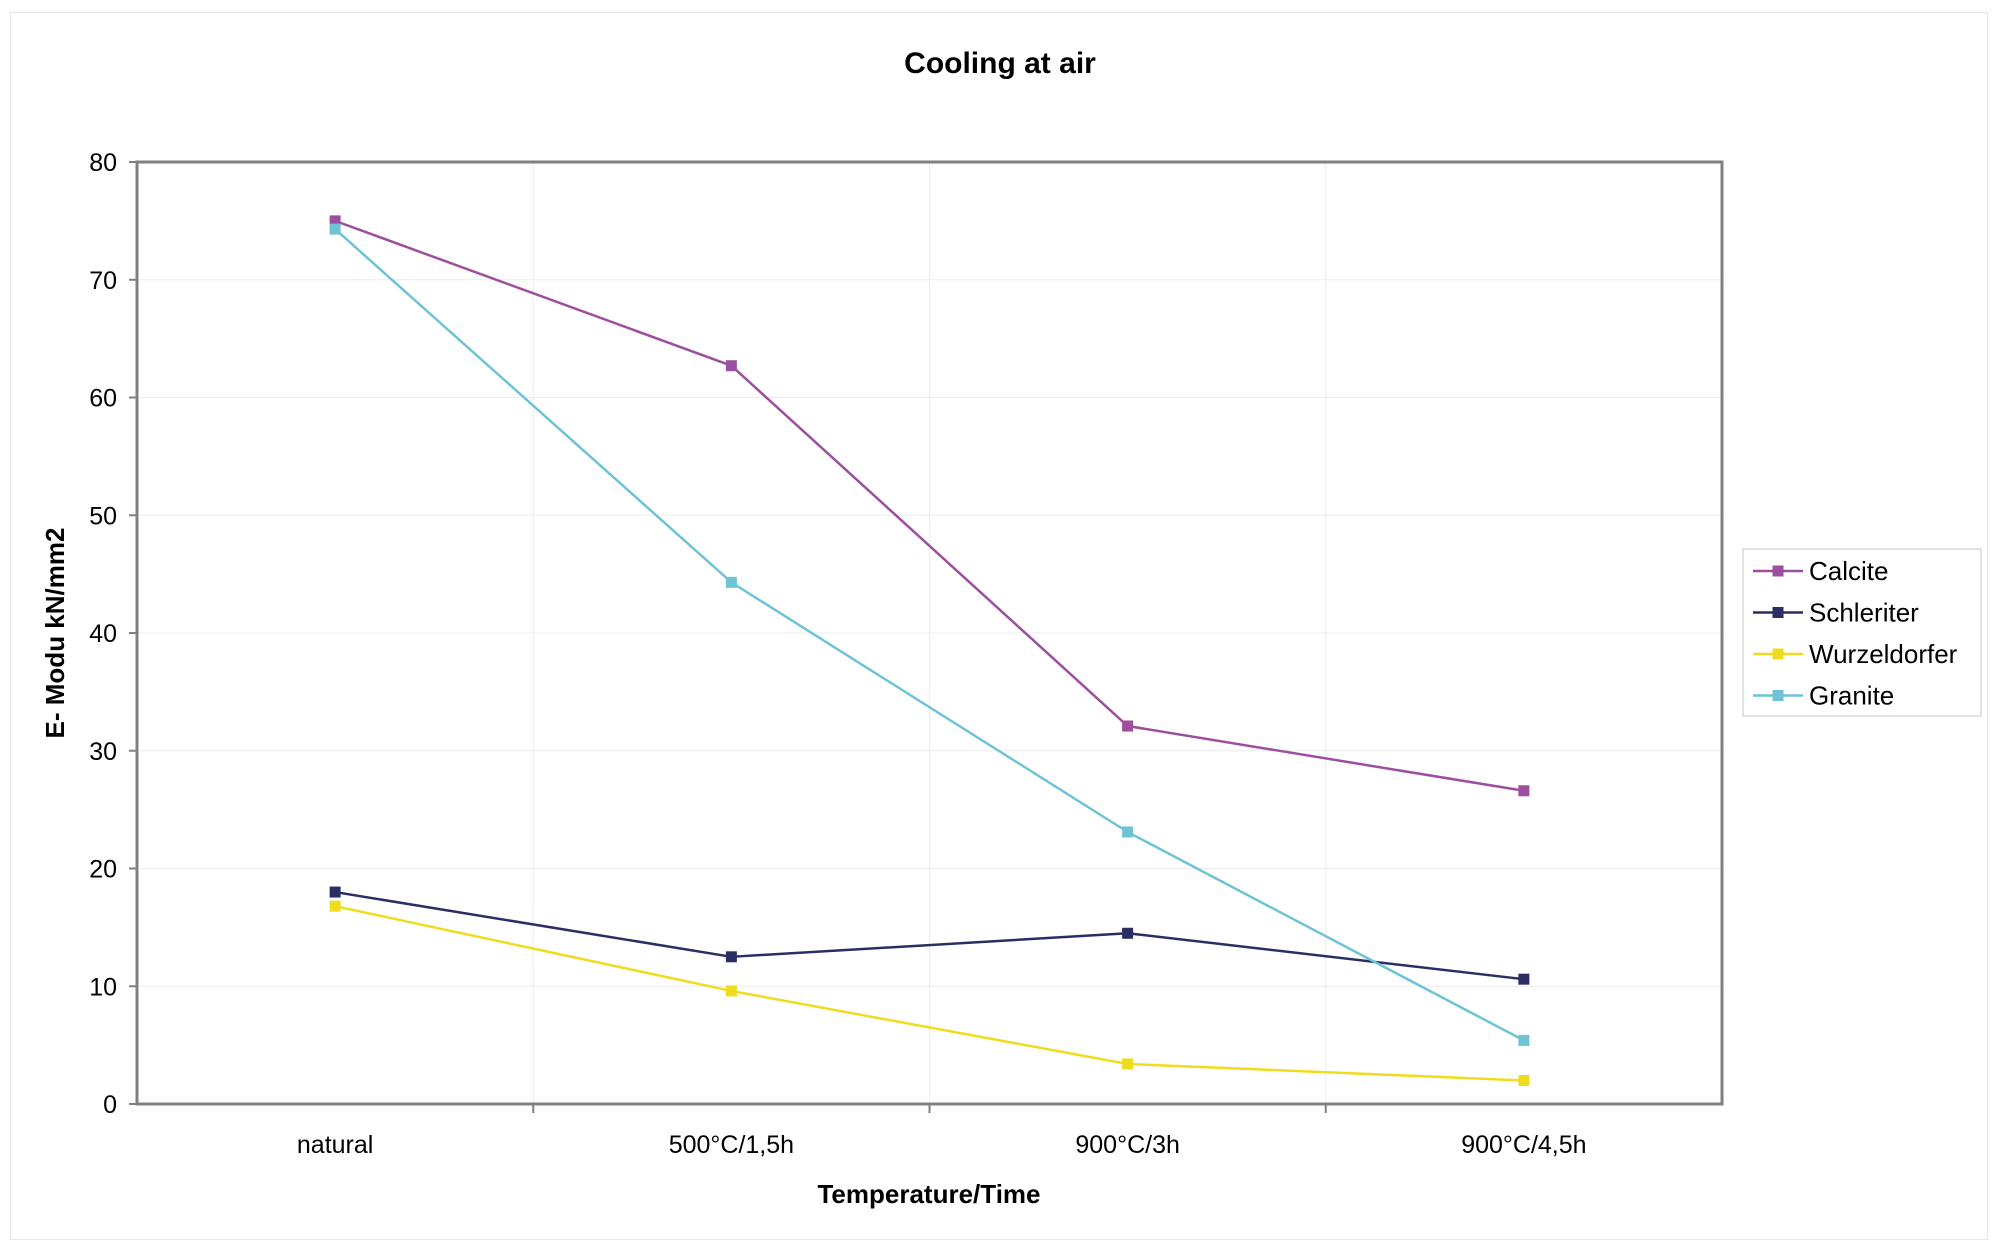 The image size is (2000, 1253). I want to click on legend-label: Wurzeldorfer, so click(1883, 654).